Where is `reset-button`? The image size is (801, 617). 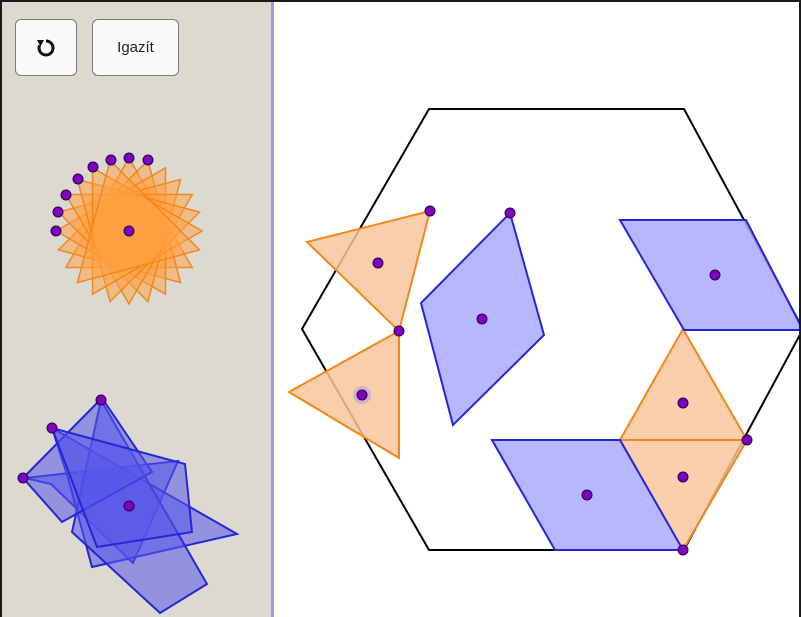
reset-button is located at coordinates (46, 47).